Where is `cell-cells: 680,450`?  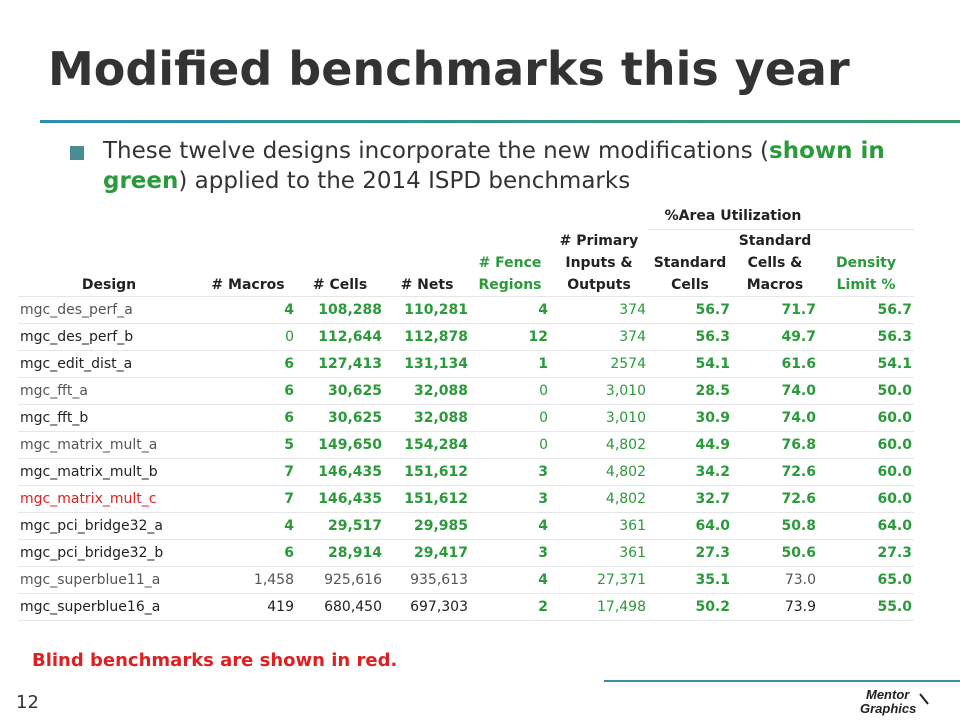 cell-cells: 680,450 is located at coordinates (340, 607).